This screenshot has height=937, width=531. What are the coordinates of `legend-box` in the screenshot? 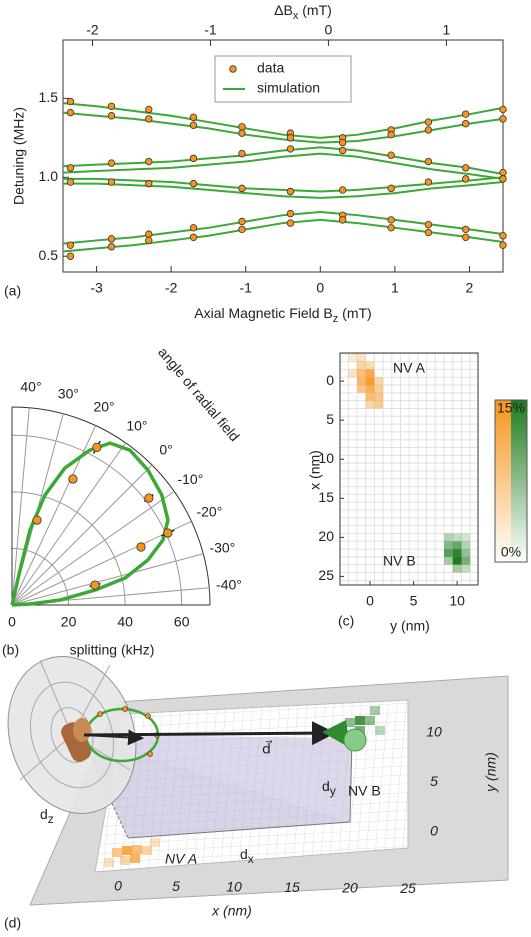 It's located at (283, 79).